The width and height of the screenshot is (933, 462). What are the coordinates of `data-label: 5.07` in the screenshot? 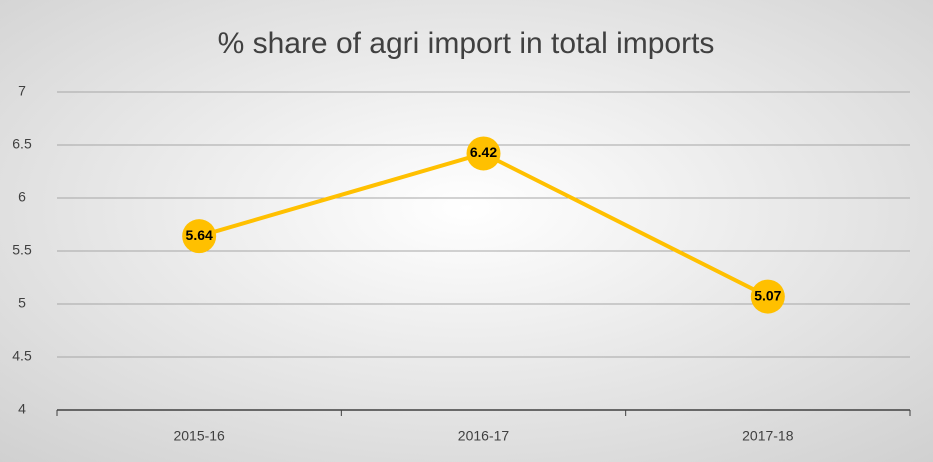 It's located at (767, 295).